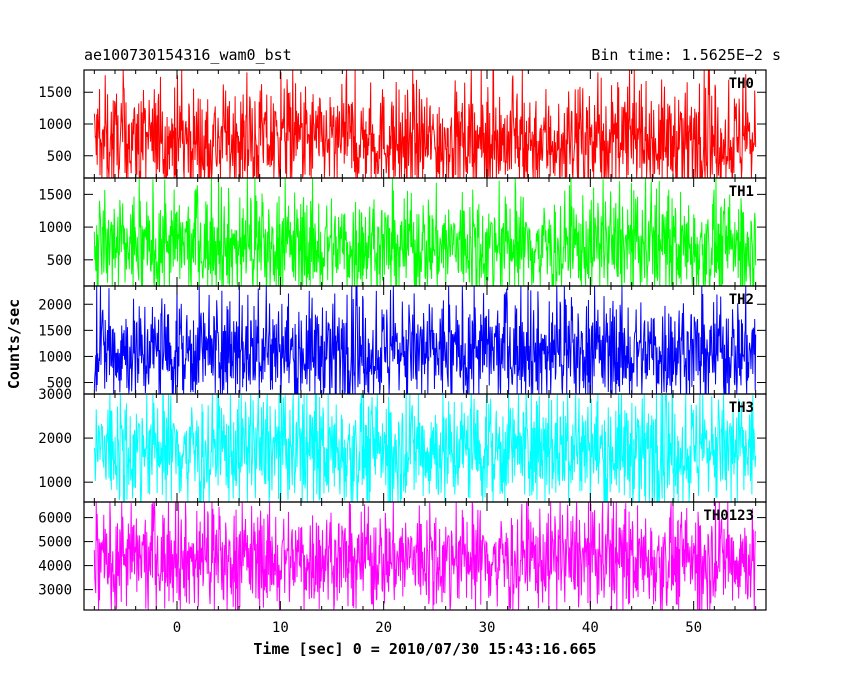 Image resolution: width=850 pixels, height=680 pixels. Describe the element at coordinates (487, 628) in the screenshot. I see `x-tick-label: 30` at that location.